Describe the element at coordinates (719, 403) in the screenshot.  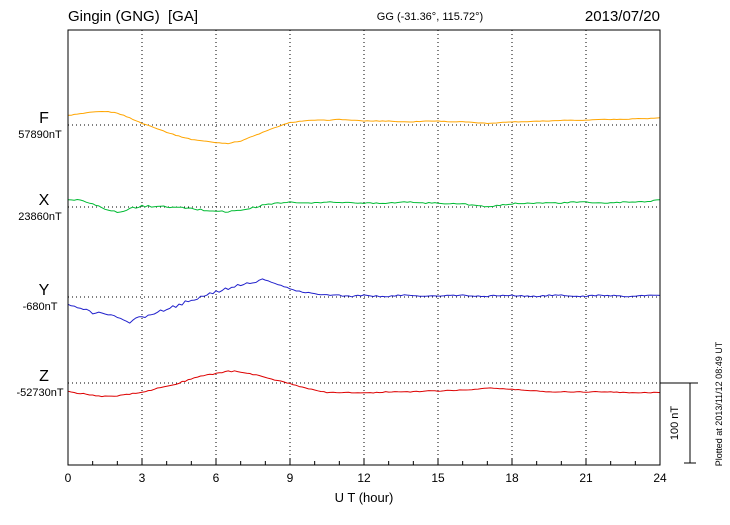
I see `plotted-at-note: Plotted at 2013/11/12 08:49 UT` at that location.